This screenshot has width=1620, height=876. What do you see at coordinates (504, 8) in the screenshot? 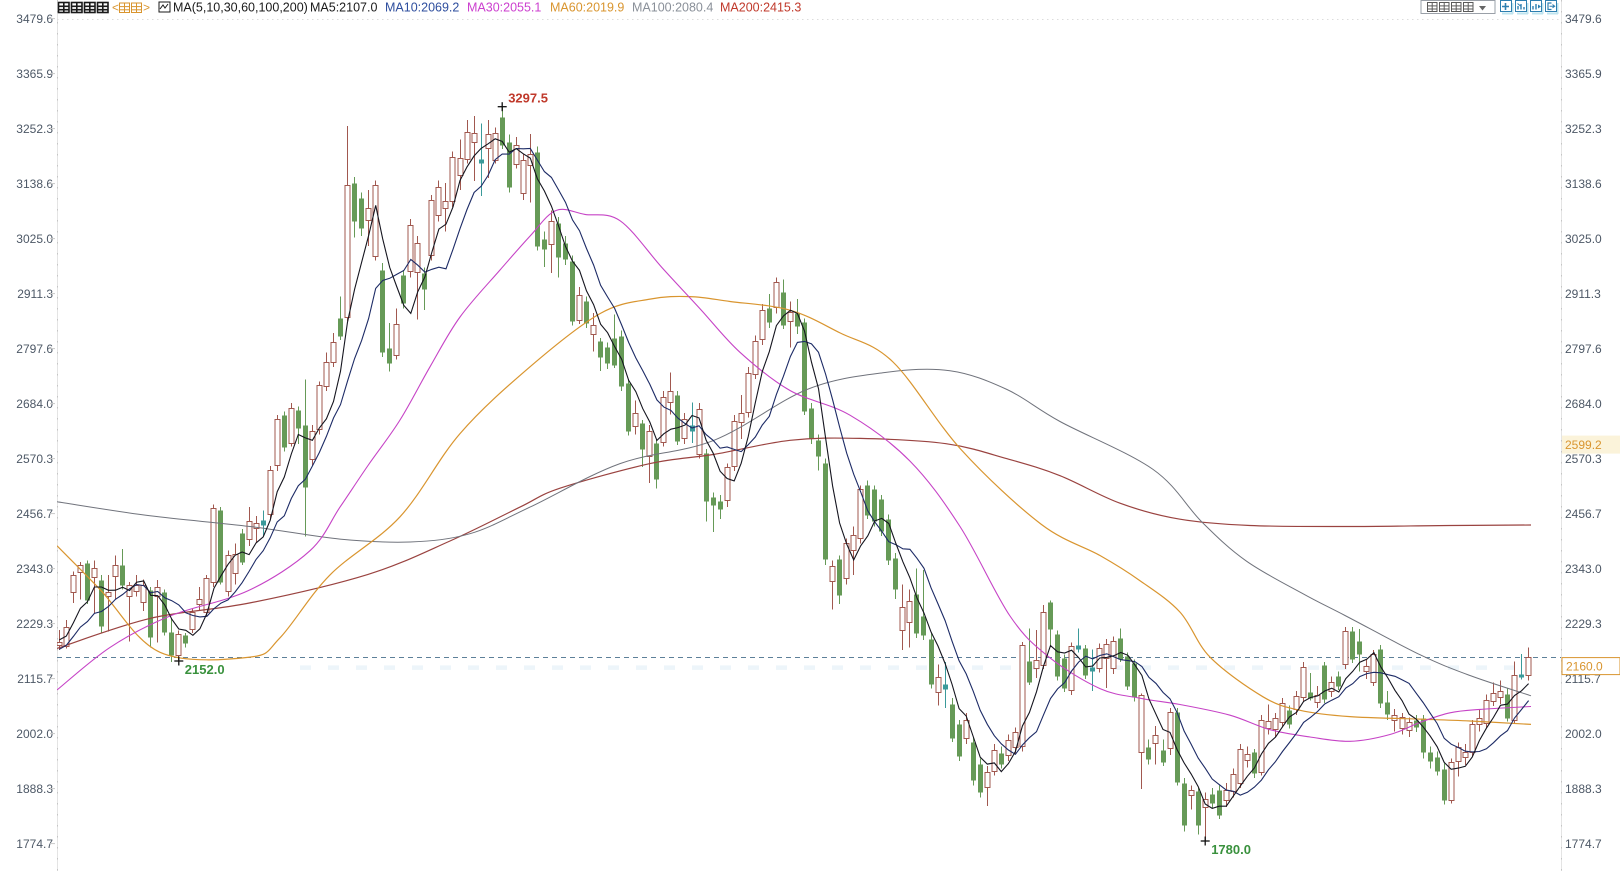
I see `svg-text: MA30:2055.1` at bounding box center [504, 8].